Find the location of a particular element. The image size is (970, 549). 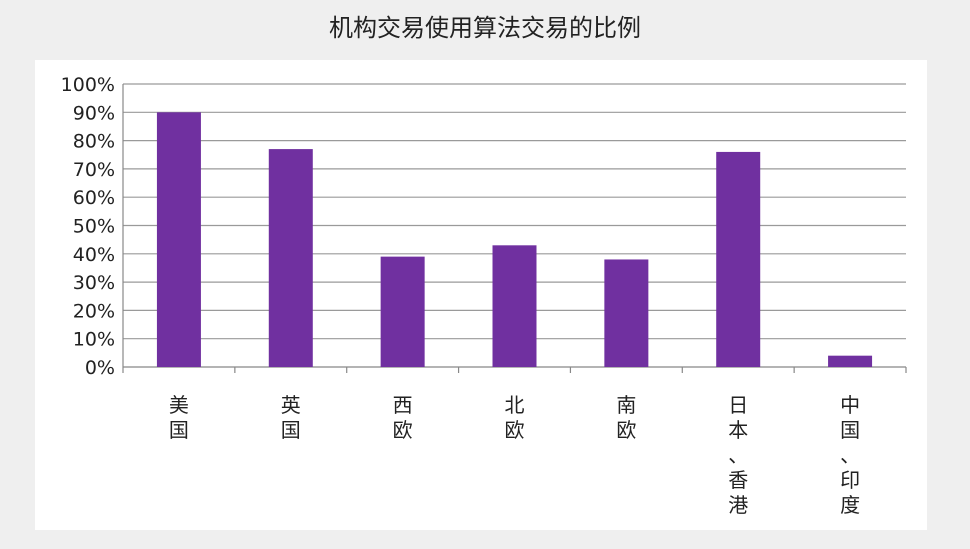

x-category-label: 西欧 is located at coordinates (403, 417).